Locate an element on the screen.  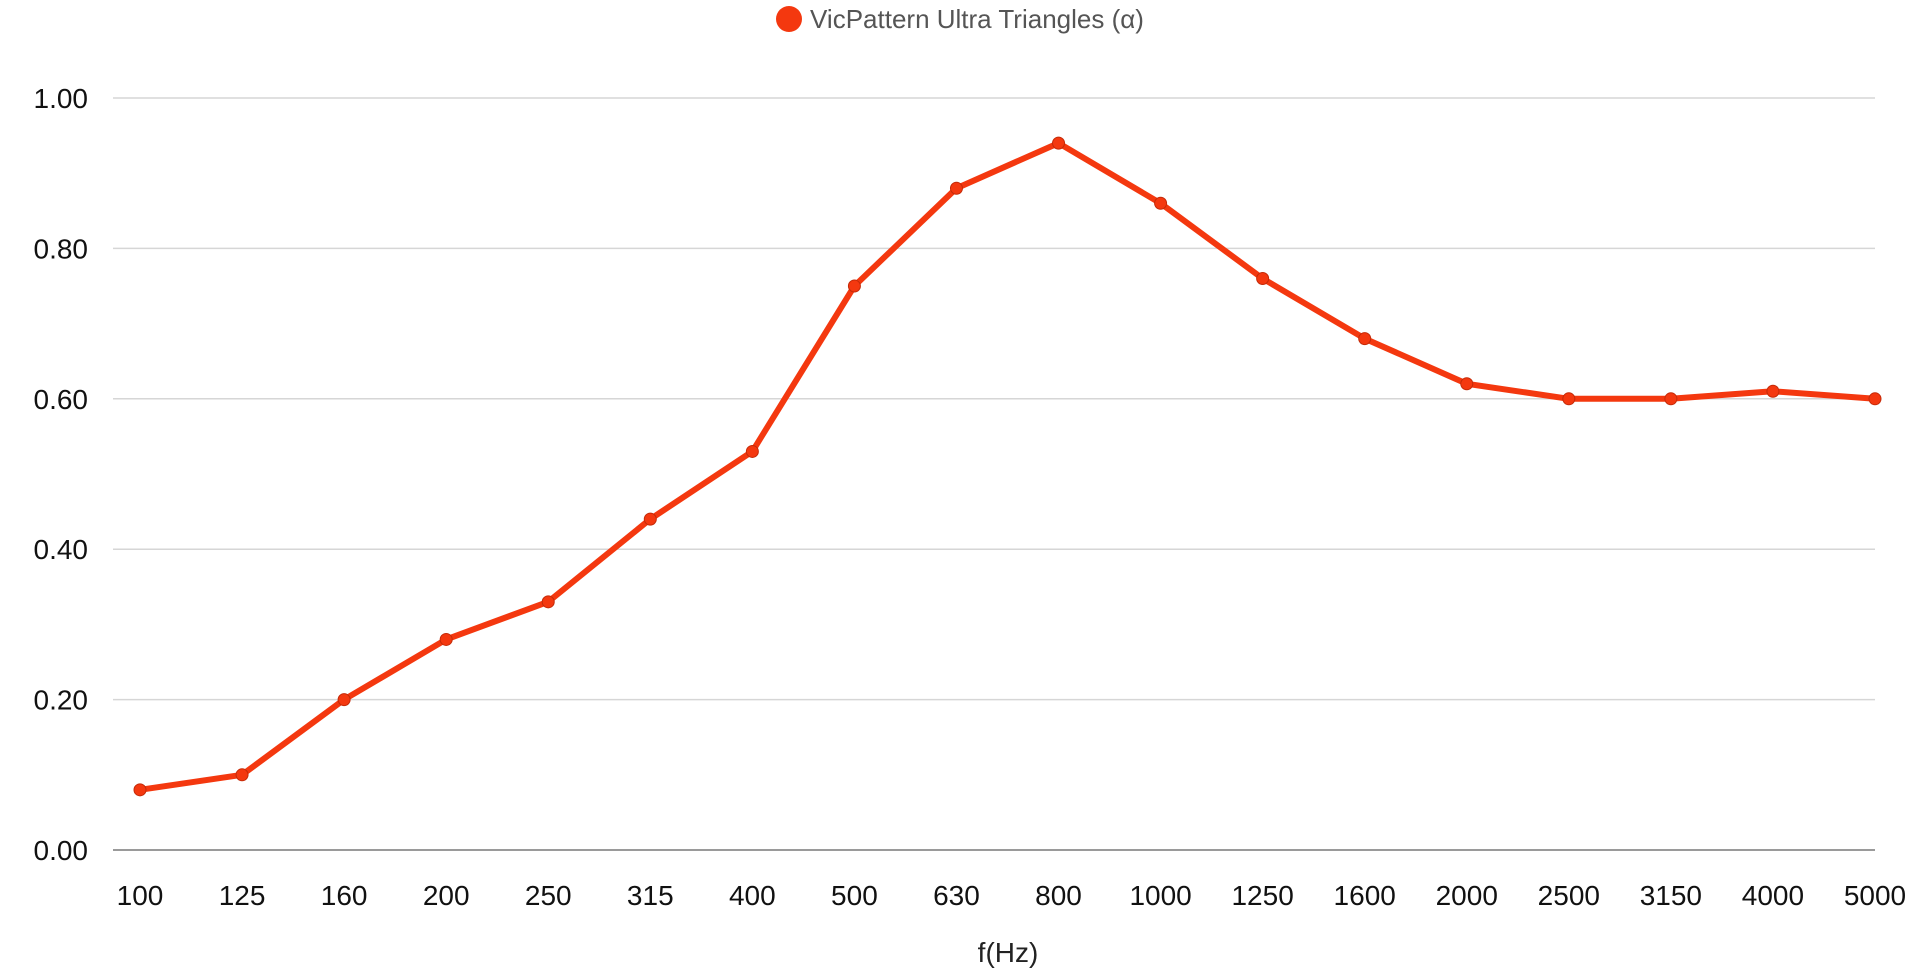
y-tick-label: 0.00 is located at coordinates (61, 850).